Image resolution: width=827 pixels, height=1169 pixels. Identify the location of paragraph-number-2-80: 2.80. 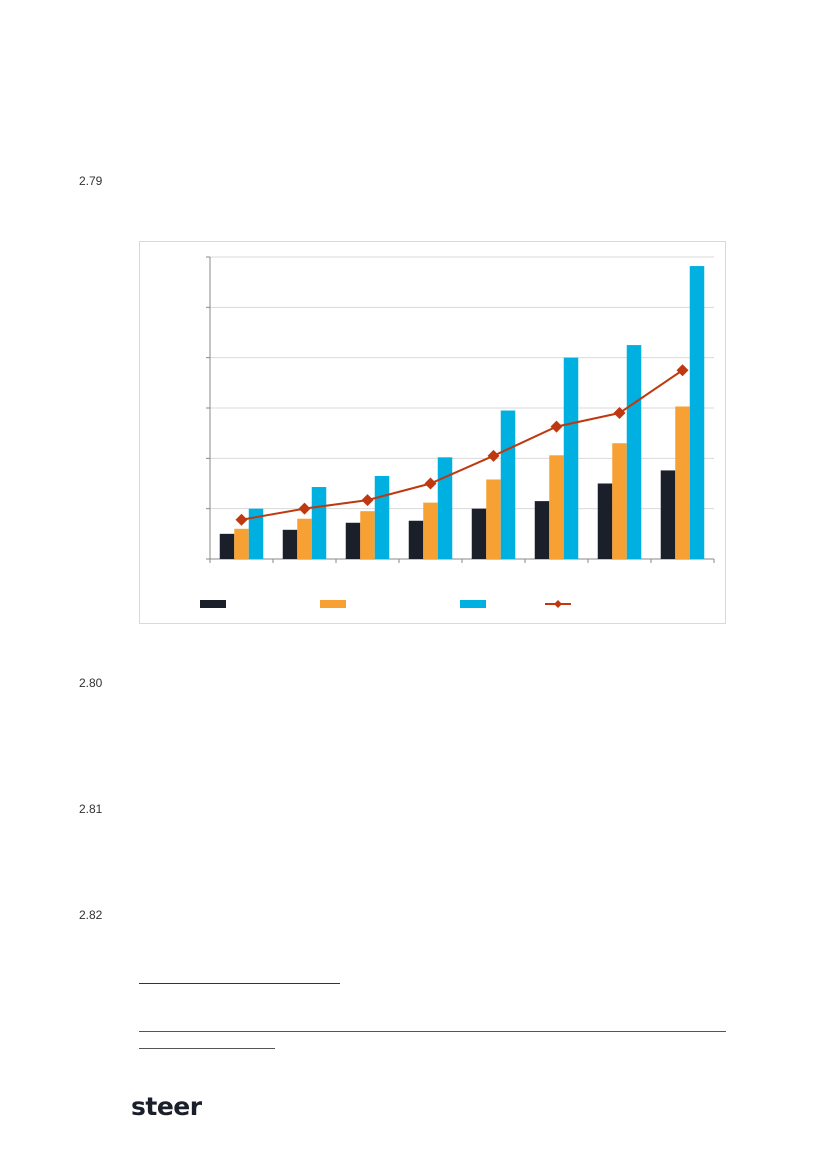
(91, 683).